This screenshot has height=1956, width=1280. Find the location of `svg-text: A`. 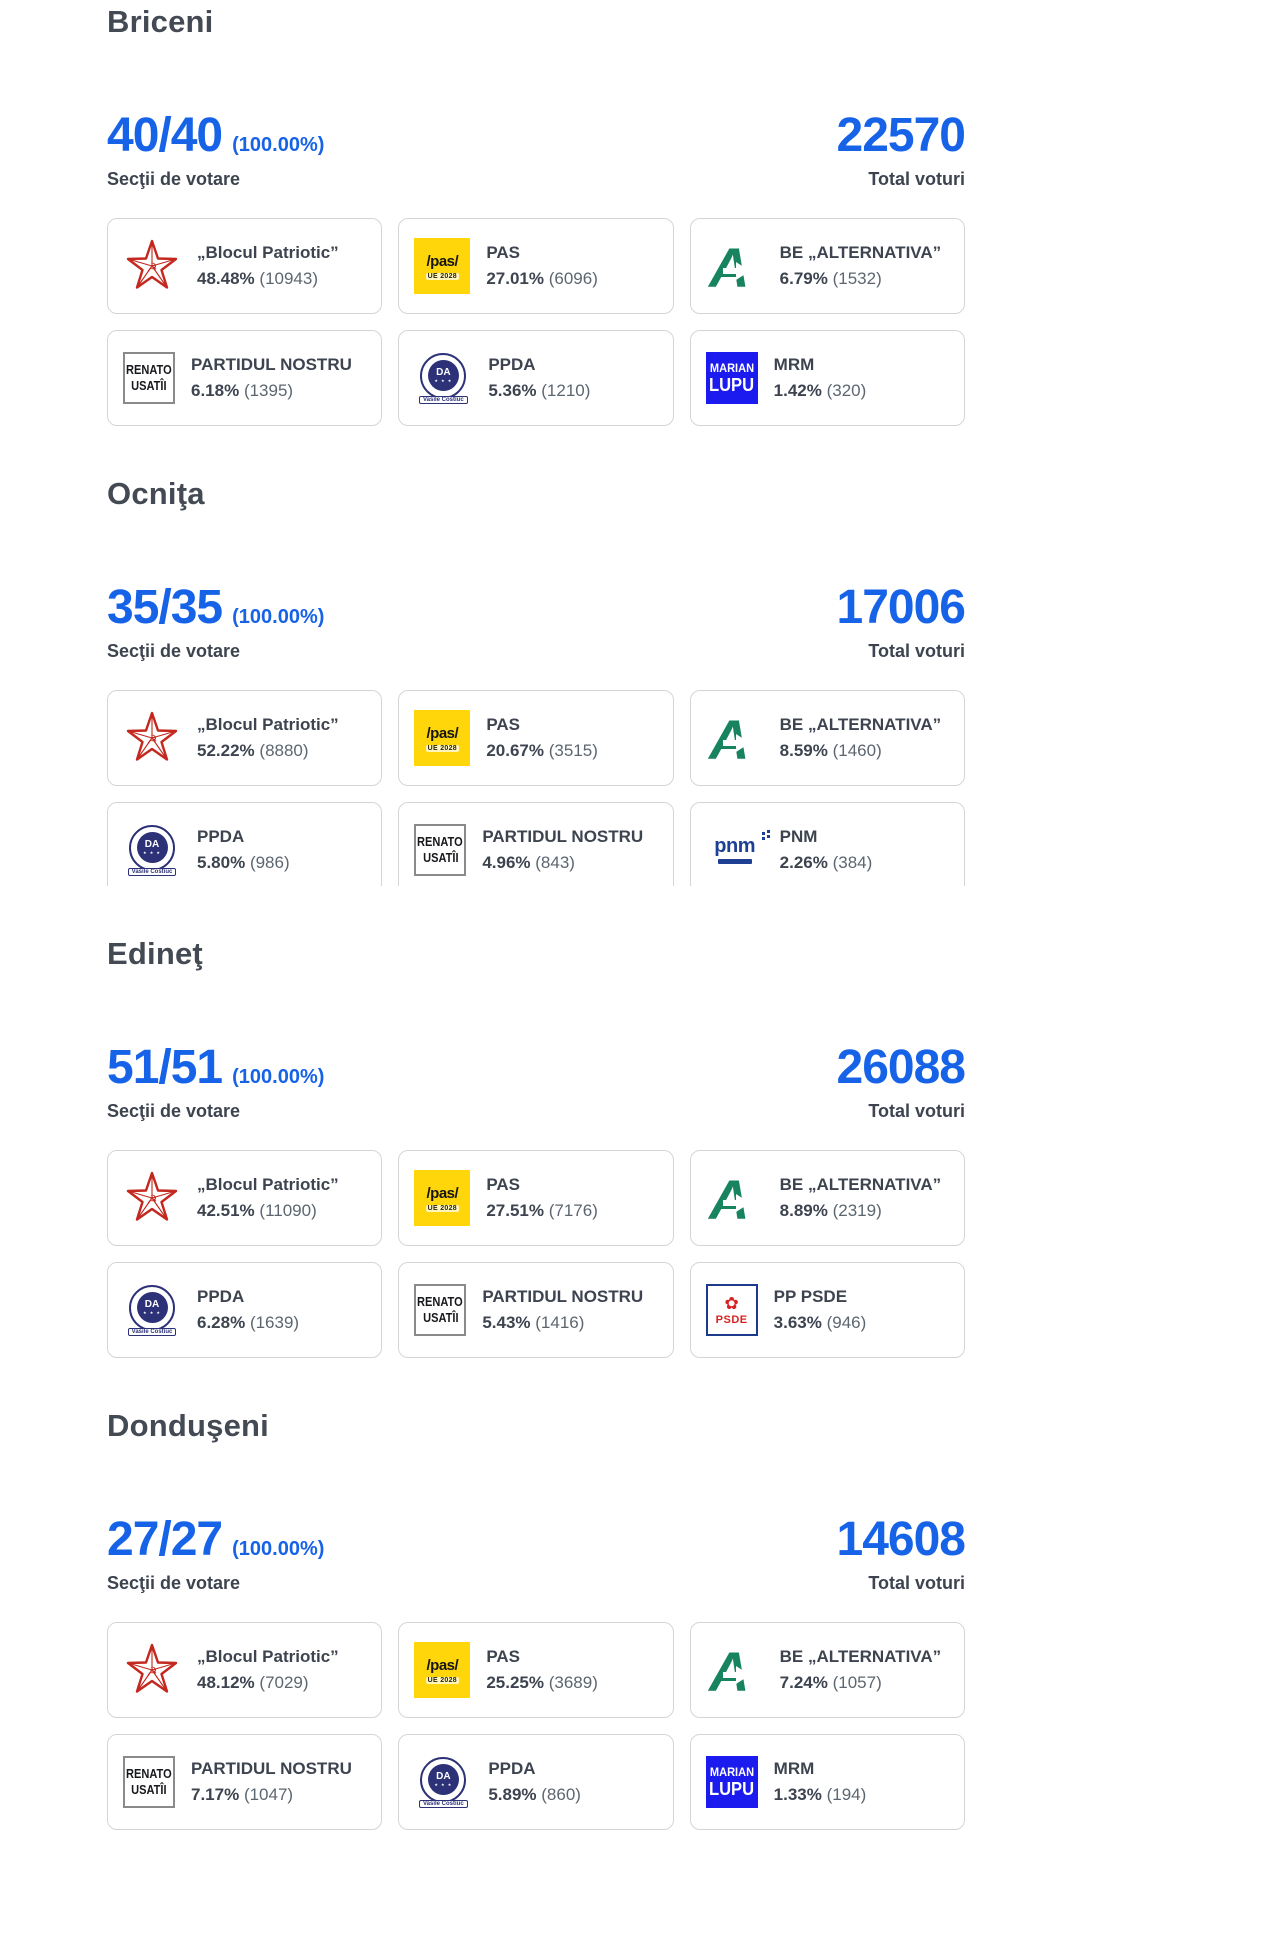

svg-text: A is located at coordinates (728, 1198).